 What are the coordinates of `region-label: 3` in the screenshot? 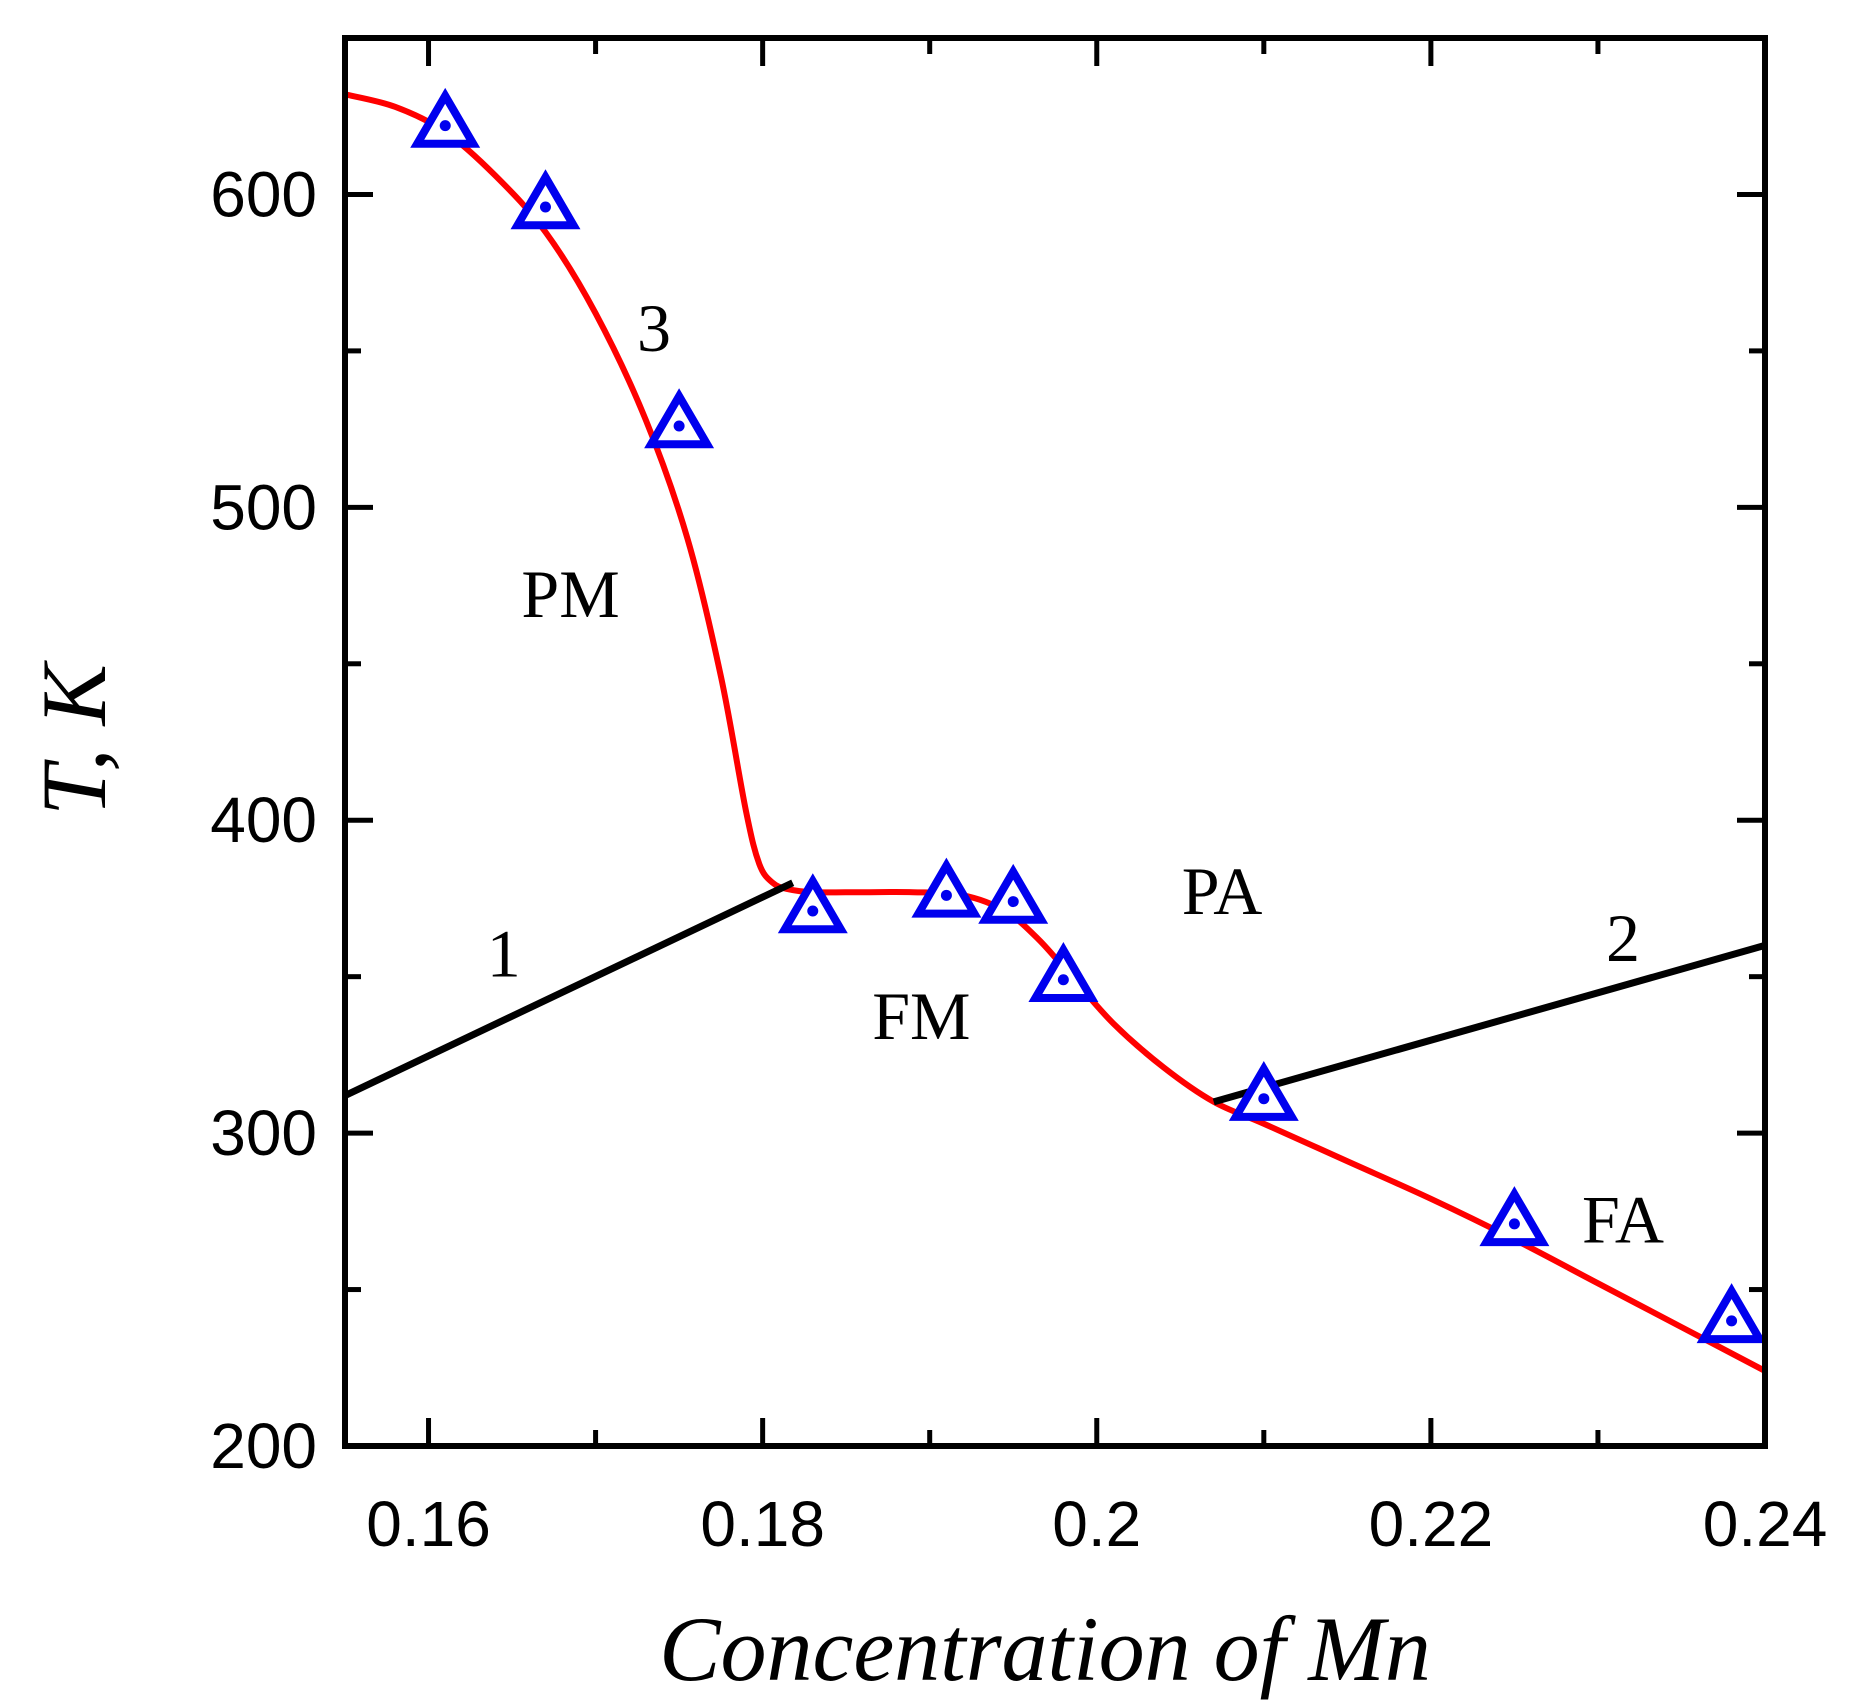 It's located at (654, 328).